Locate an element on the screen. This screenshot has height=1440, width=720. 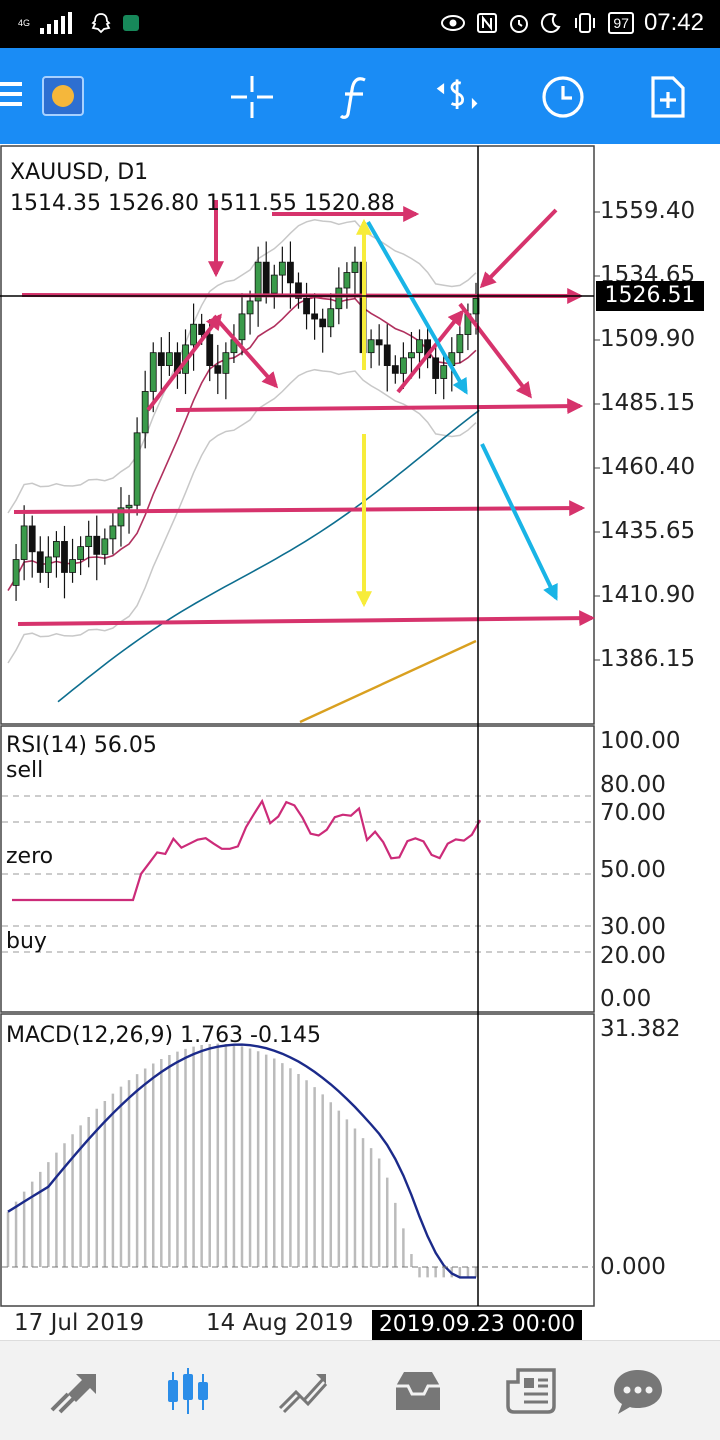
nfc-icon is located at coordinates (487, 23).